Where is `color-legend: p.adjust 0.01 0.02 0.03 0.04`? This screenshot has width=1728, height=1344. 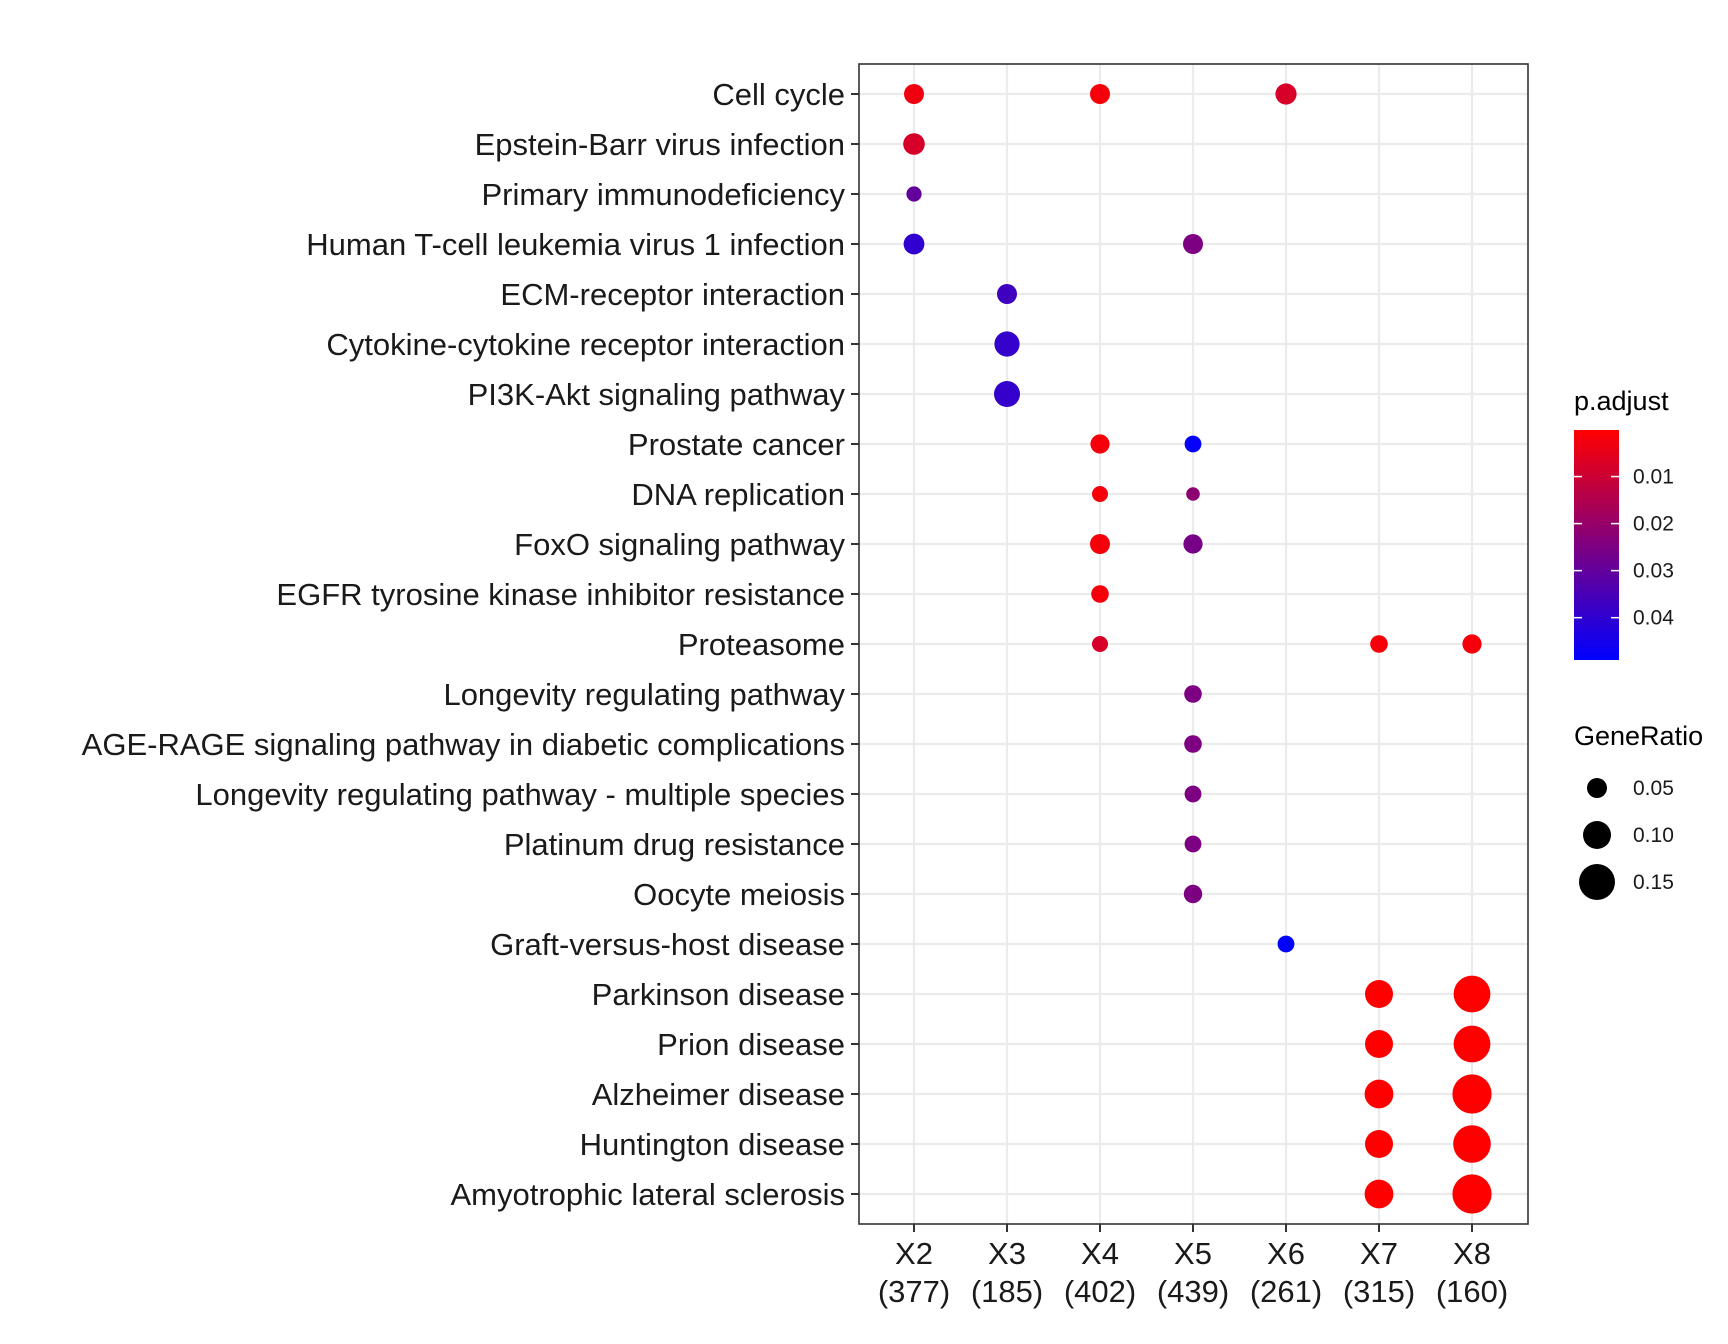 color-legend: p.adjust 0.01 0.02 0.03 0.04 is located at coordinates (1624, 523).